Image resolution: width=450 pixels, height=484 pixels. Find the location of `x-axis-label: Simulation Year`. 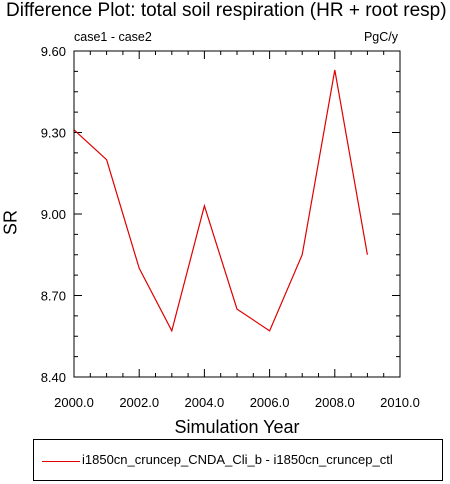

x-axis-label: Simulation Year is located at coordinates (237, 427).